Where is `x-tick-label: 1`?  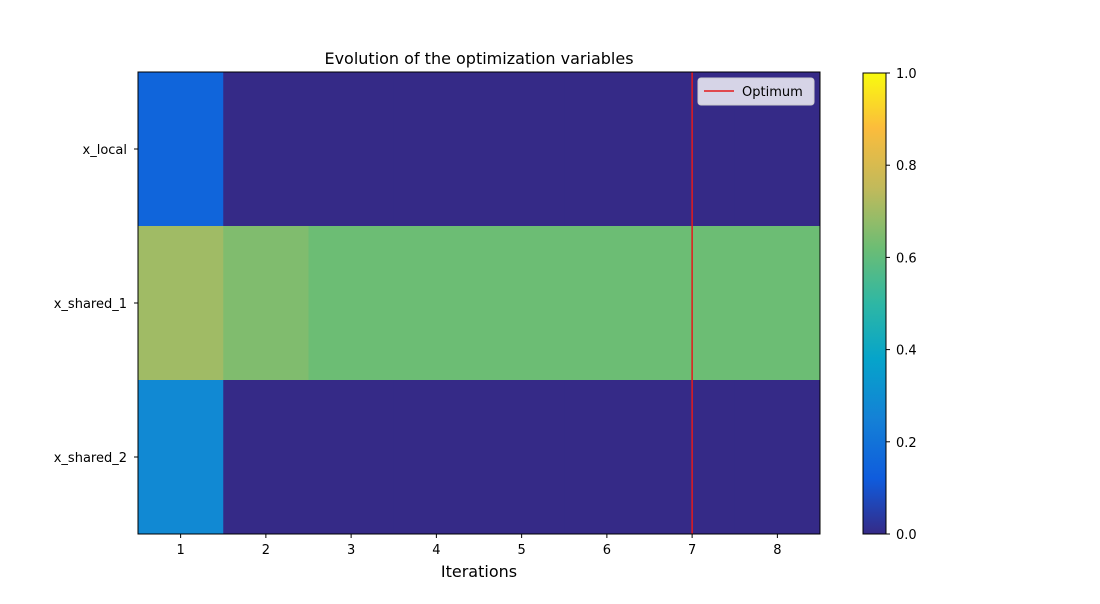
x-tick-label: 1 is located at coordinates (180, 550).